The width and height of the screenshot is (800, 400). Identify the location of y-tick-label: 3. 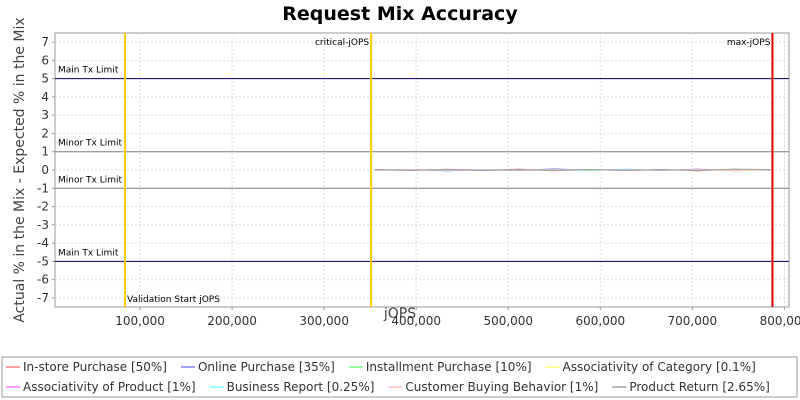
(45, 115).